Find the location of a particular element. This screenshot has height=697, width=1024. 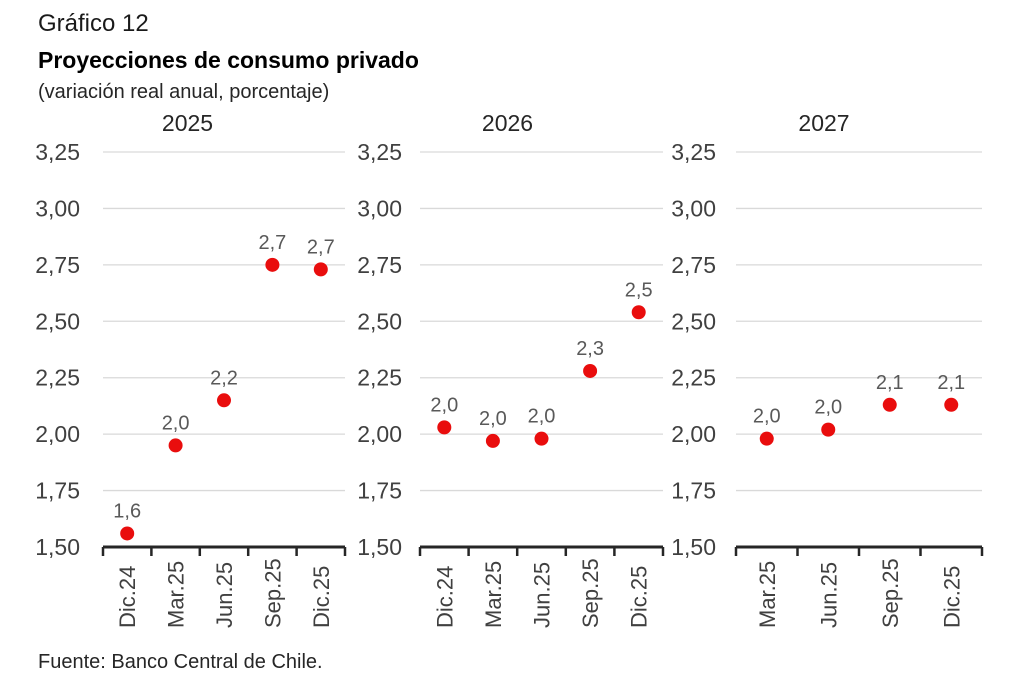

figure-subtitle: (variación real anual, porcentaje) is located at coordinates (184, 92).